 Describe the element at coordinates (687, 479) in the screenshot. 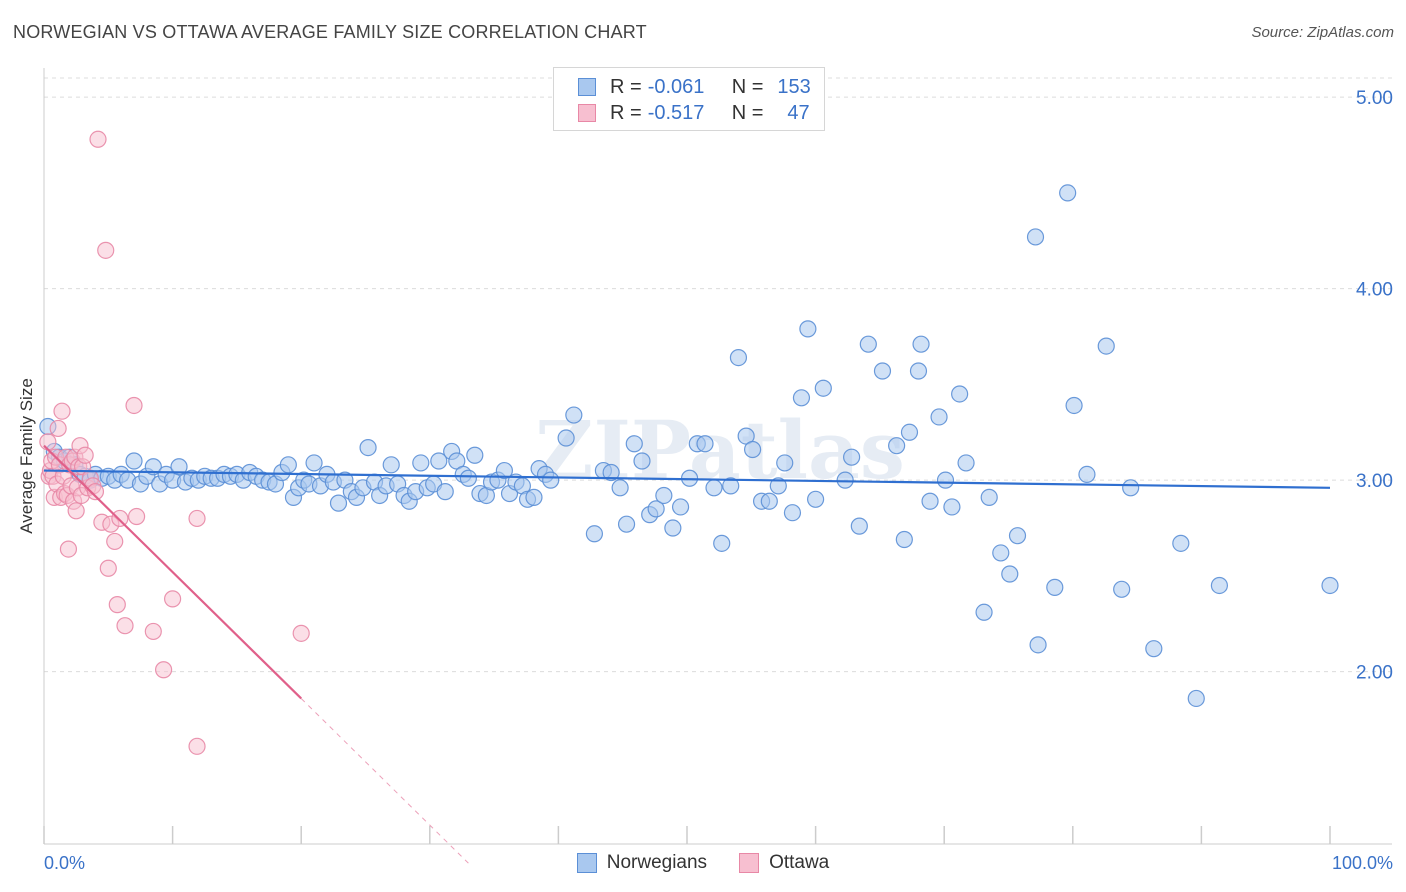

I see `norwegians-trend-line` at that location.